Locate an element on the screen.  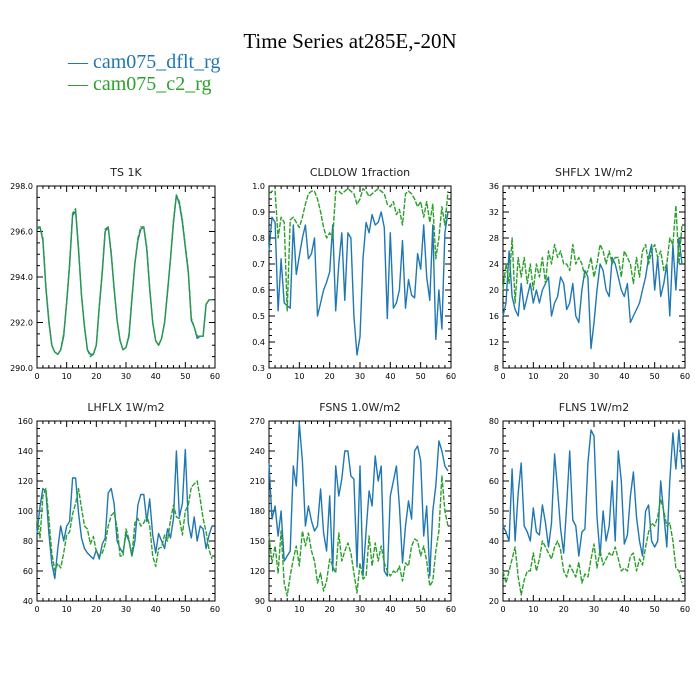
y-tick-label: 240 is located at coordinates (257, 451).